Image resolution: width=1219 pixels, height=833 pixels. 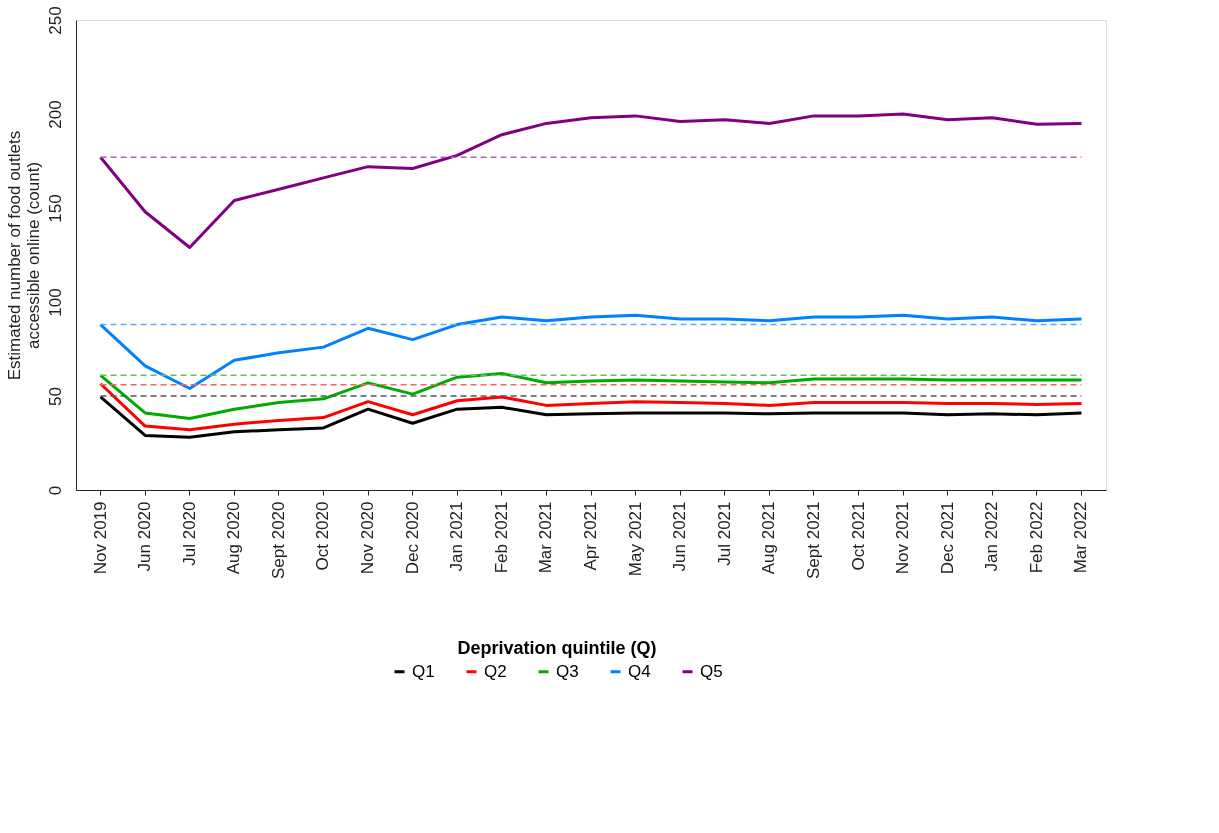 What do you see at coordinates (903, 538) in the screenshot?
I see `x-tick-label: Nov 2021` at bounding box center [903, 538].